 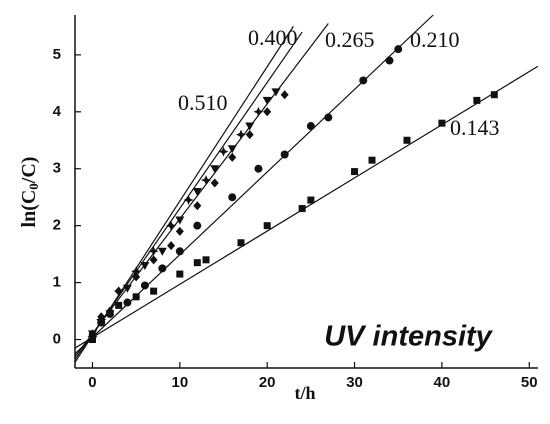 What do you see at coordinates (354, 382) in the screenshot?
I see `x-tick-label: 30` at bounding box center [354, 382].